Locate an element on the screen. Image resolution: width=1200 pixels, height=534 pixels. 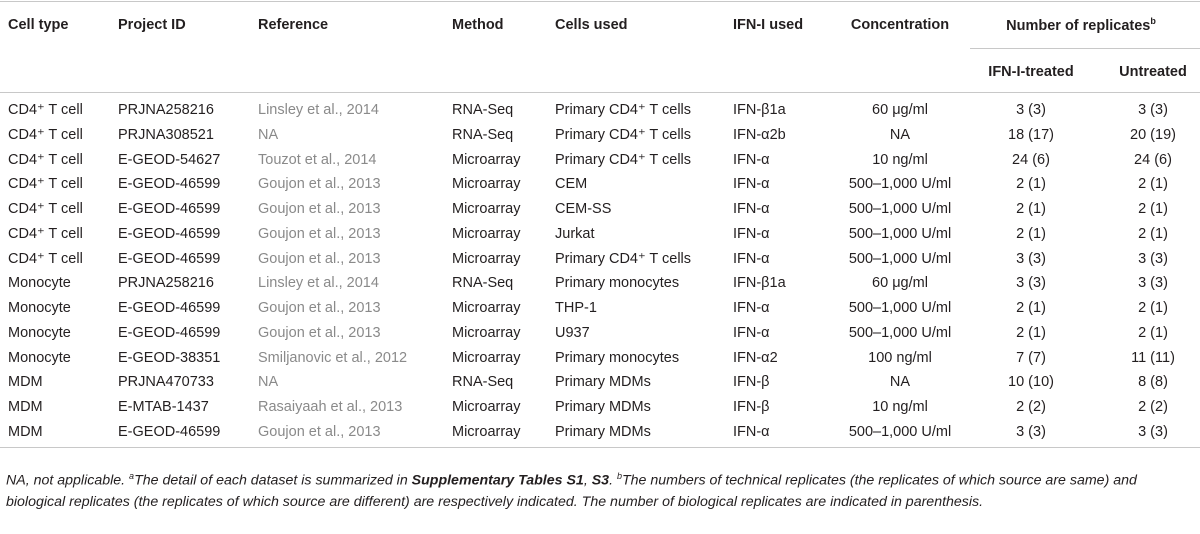
top-rule is located at coordinates (600, 1).